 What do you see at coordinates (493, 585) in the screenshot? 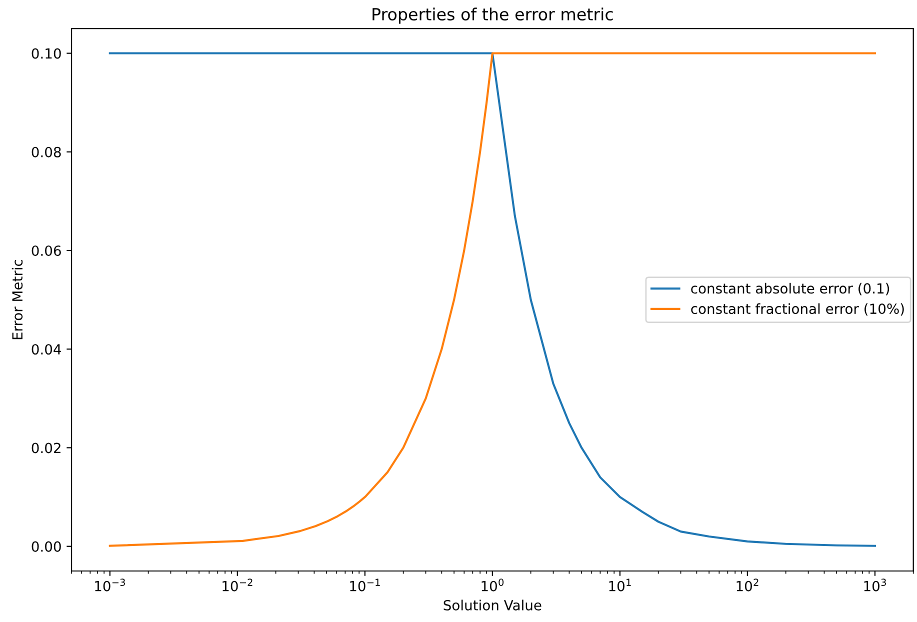
I see `x-tick-label: 10$^{0}$` at bounding box center [493, 585].